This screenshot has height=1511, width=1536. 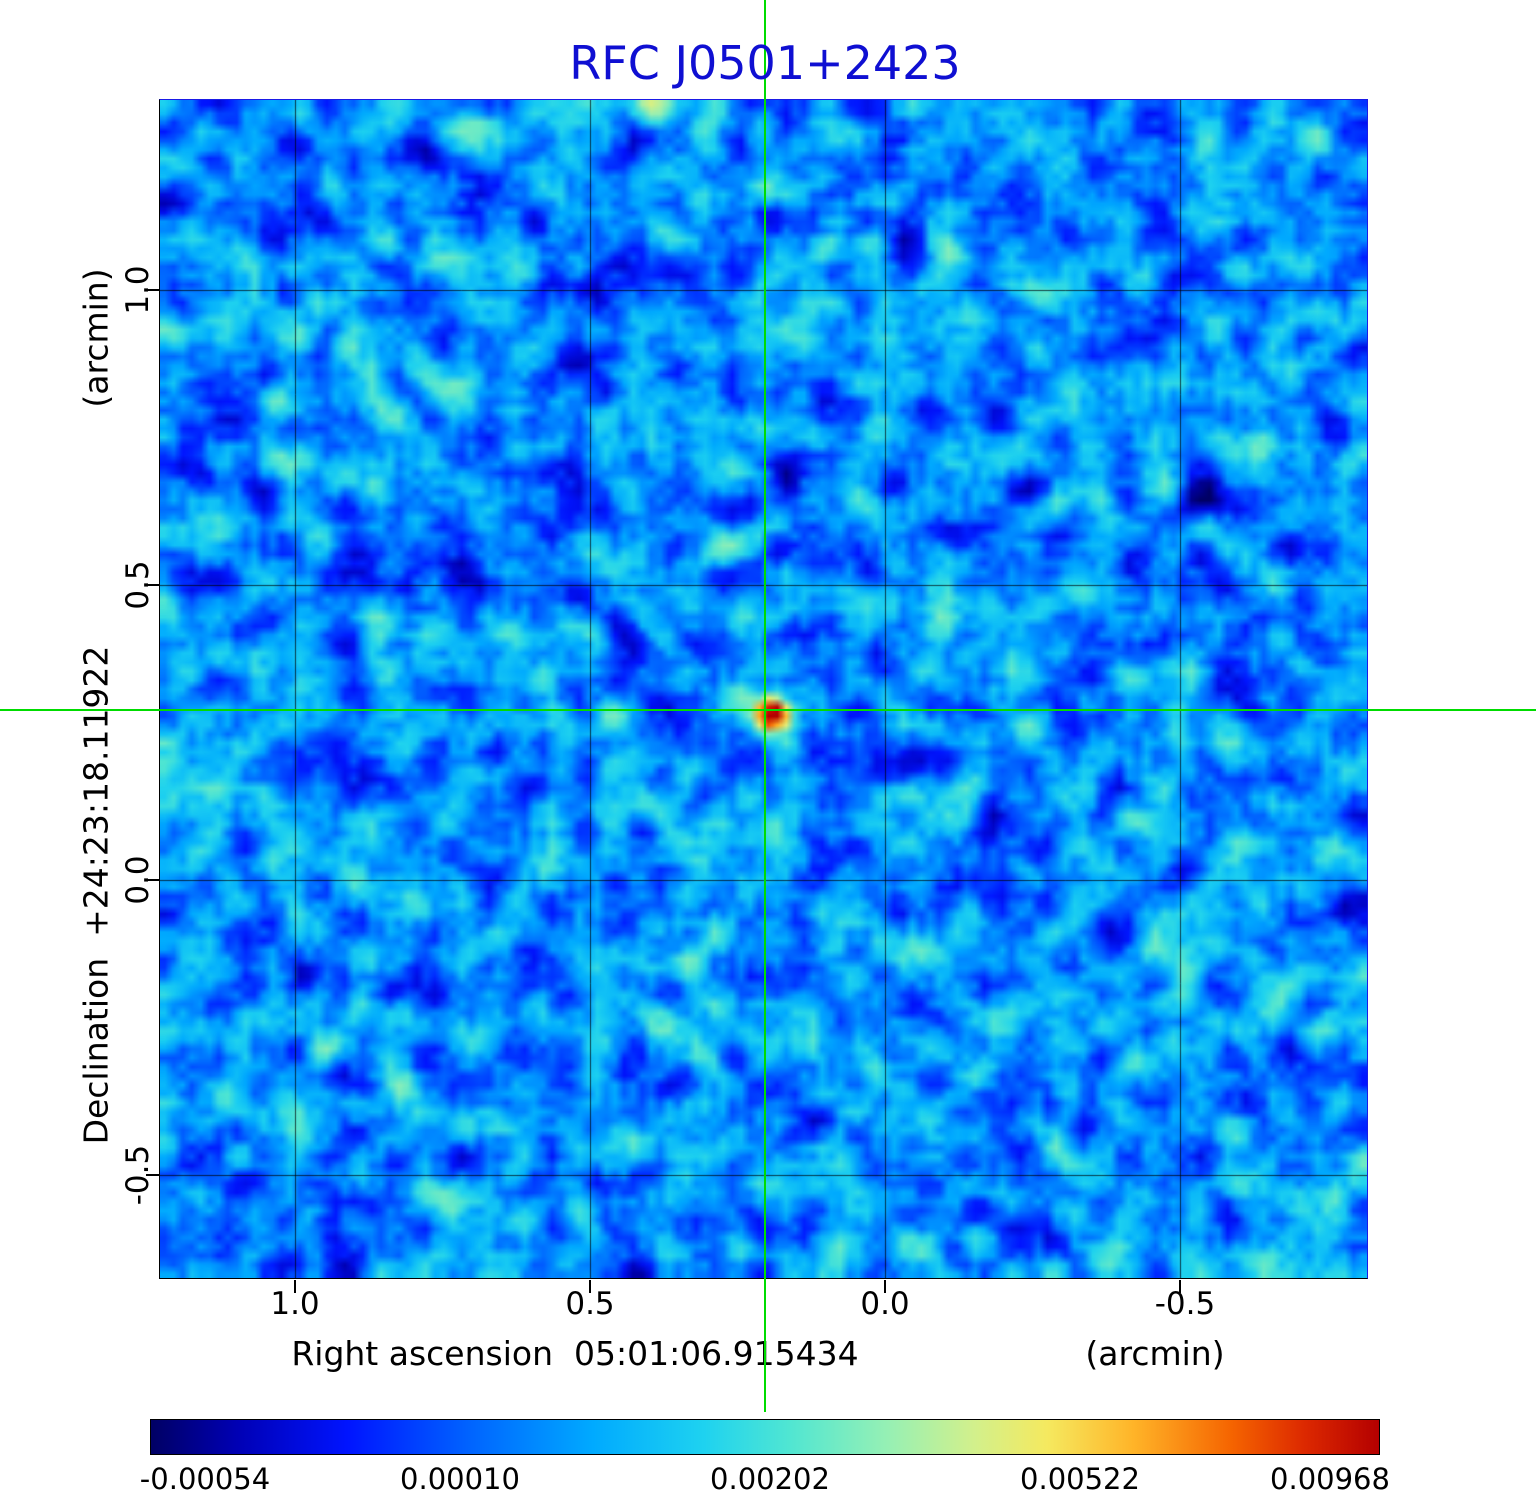 I want to click on crosshair-horizontal-line, so click(x=768, y=710).